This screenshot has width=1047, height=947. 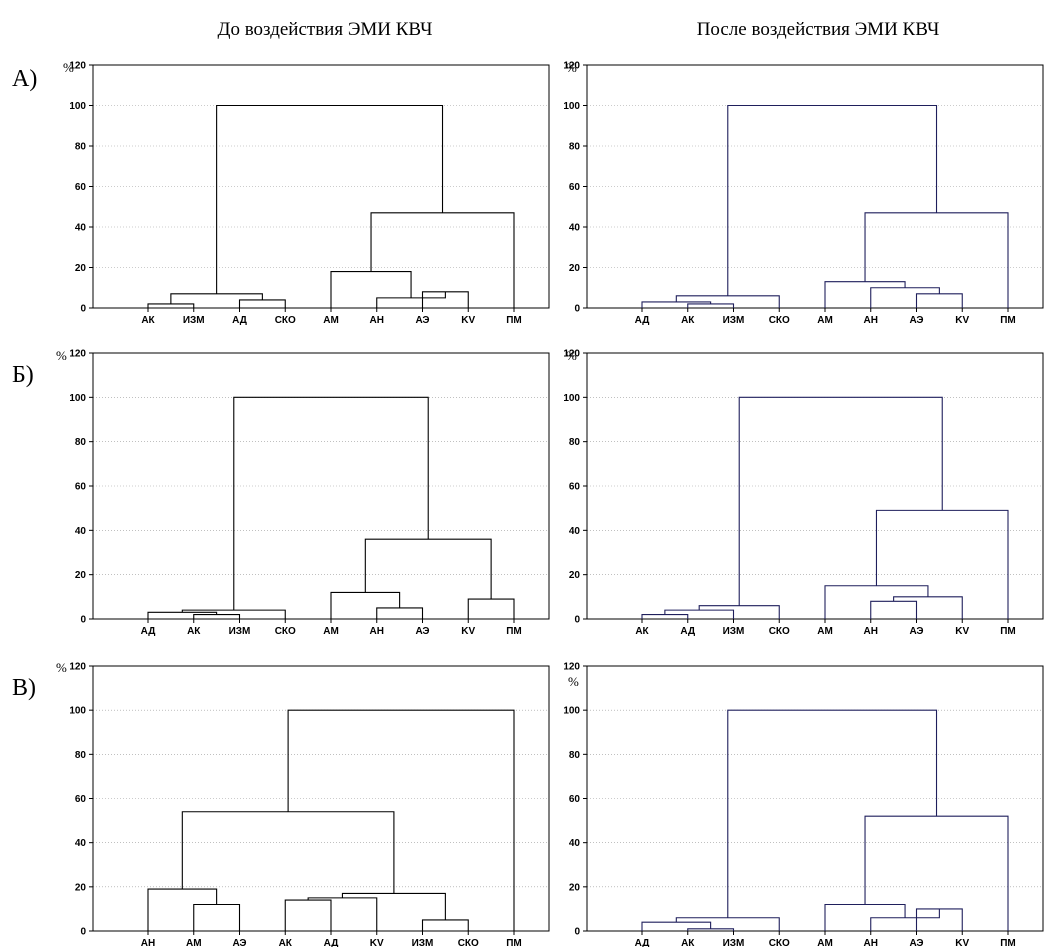 I want to click on dendrogram-panel-5: 0 20 40 60 80 100 120% АН АМ АЭ АК АД KV ИЗМ СКО ПМ, so click(x=303, y=803).